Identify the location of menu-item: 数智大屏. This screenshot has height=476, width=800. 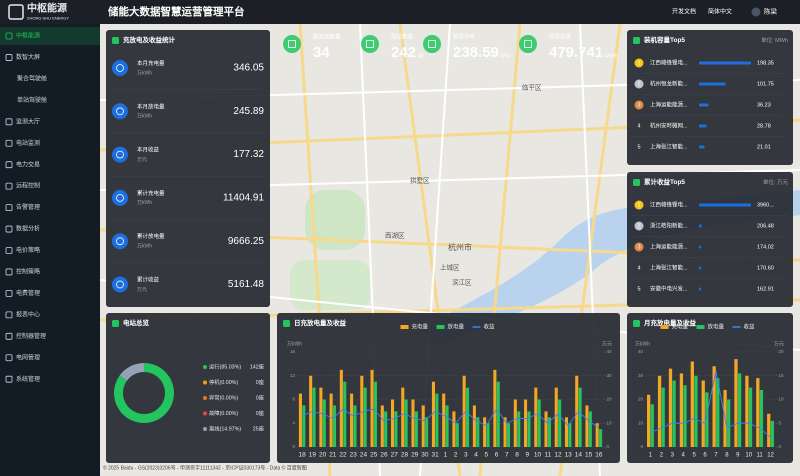
(28, 57).